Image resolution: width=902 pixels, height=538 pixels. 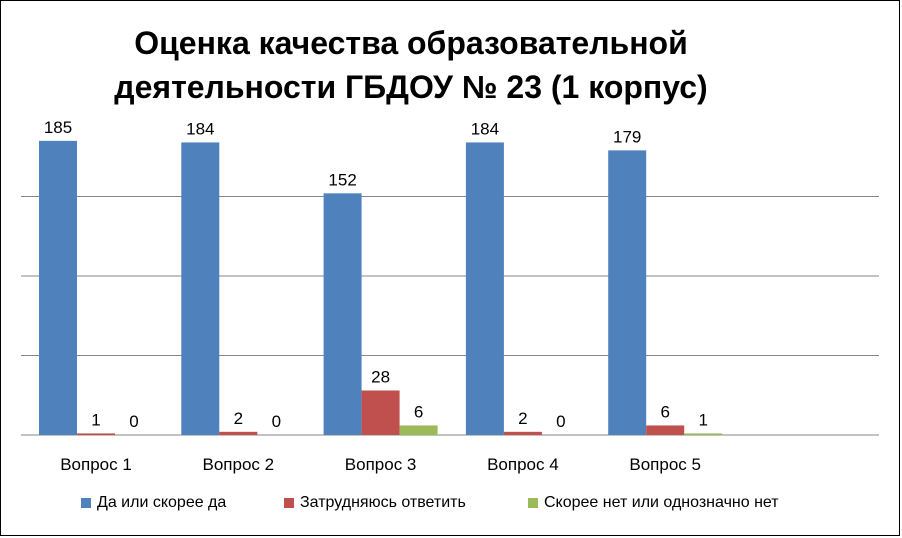 What do you see at coordinates (665, 464) in the screenshot?
I see `x-tick-label: Вопрос 5` at bounding box center [665, 464].